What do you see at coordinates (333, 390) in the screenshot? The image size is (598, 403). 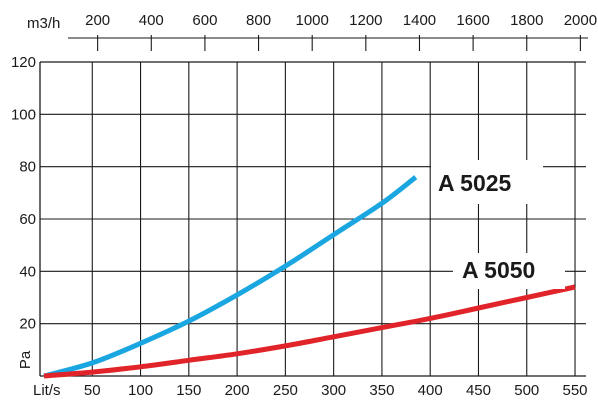 I see `x-tick-label-300: 300` at bounding box center [333, 390].